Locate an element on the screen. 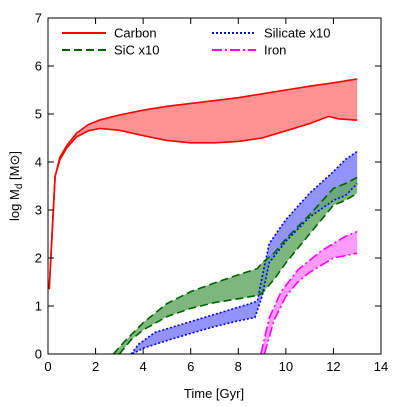 The width and height of the screenshot is (407, 407). x-tick-label: 4 is located at coordinates (143, 366).